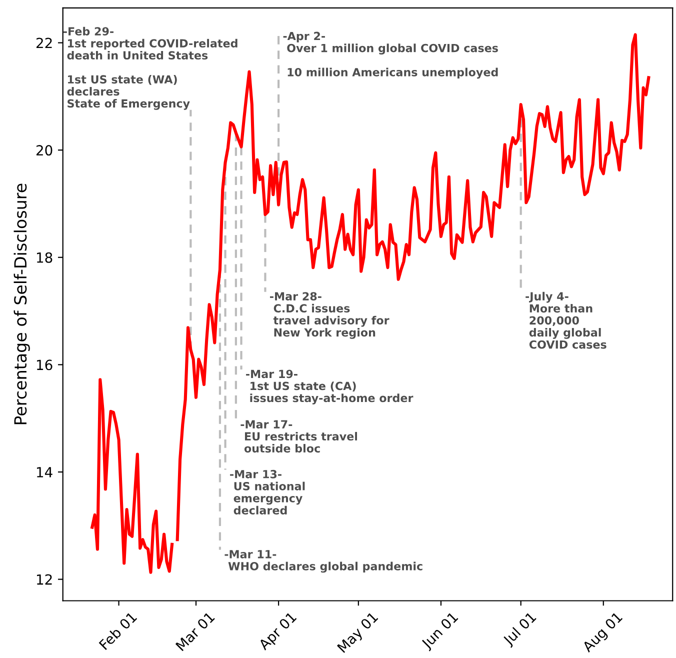 The width and height of the screenshot is (676, 658). I want to click on x-tick-label: Jul 01, so click(520, 629).